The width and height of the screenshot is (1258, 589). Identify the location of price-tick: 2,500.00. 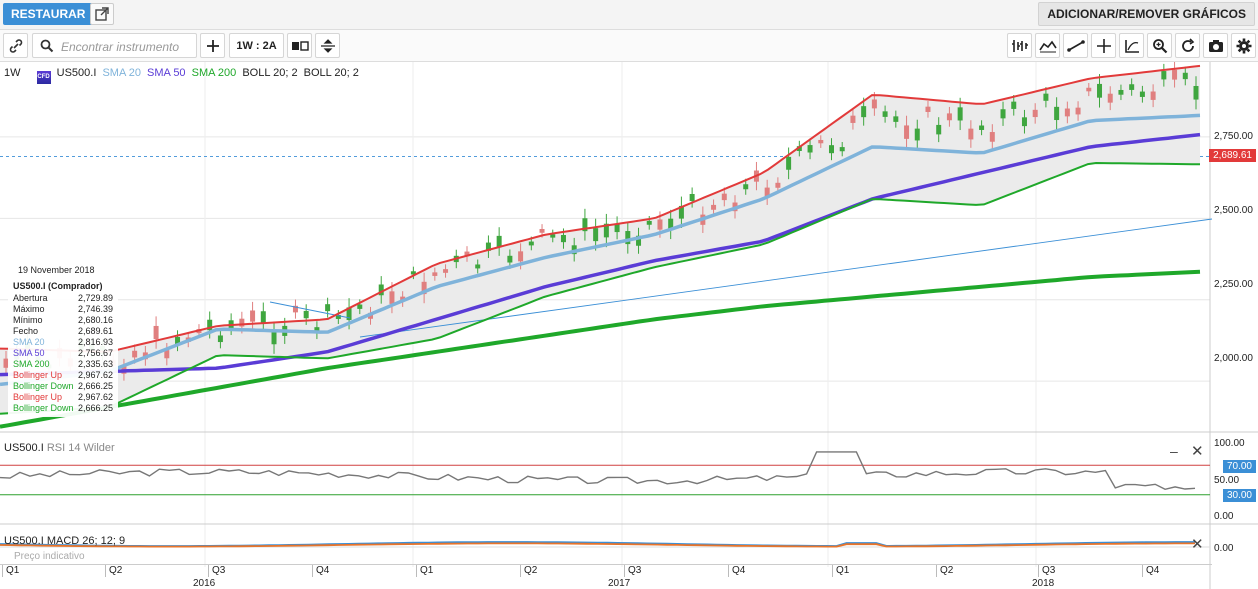
(1233, 210).